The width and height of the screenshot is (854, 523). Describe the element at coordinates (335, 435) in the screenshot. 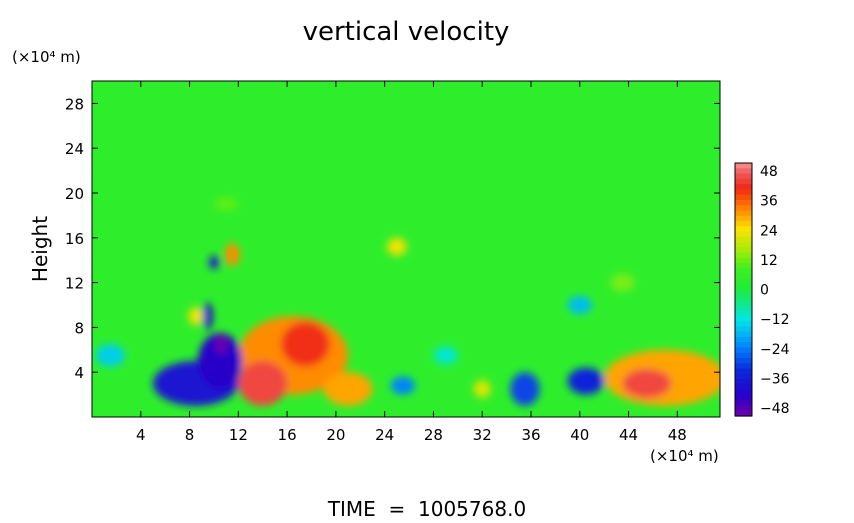

I see `x-tick-label: 20` at that location.